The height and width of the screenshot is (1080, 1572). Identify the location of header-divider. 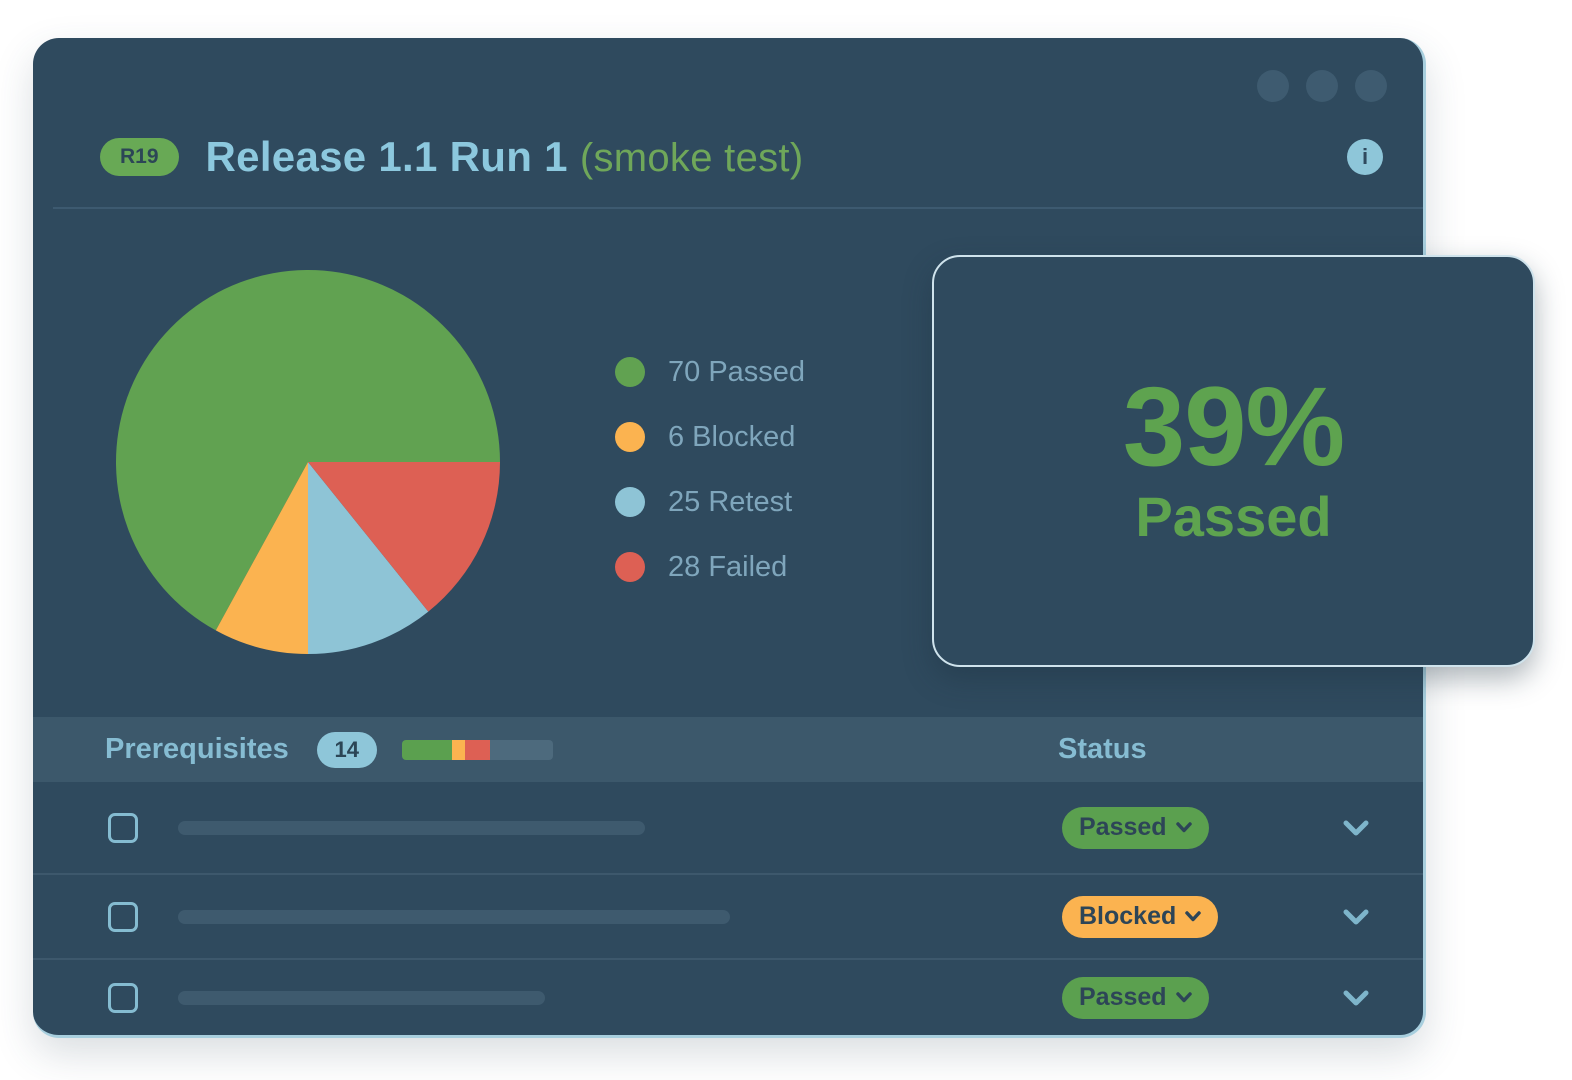
(738, 208).